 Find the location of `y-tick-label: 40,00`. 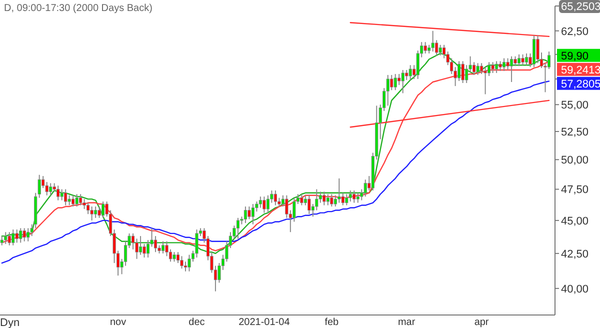

y-tick-label: 40,00 is located at coordinates (575, 289).